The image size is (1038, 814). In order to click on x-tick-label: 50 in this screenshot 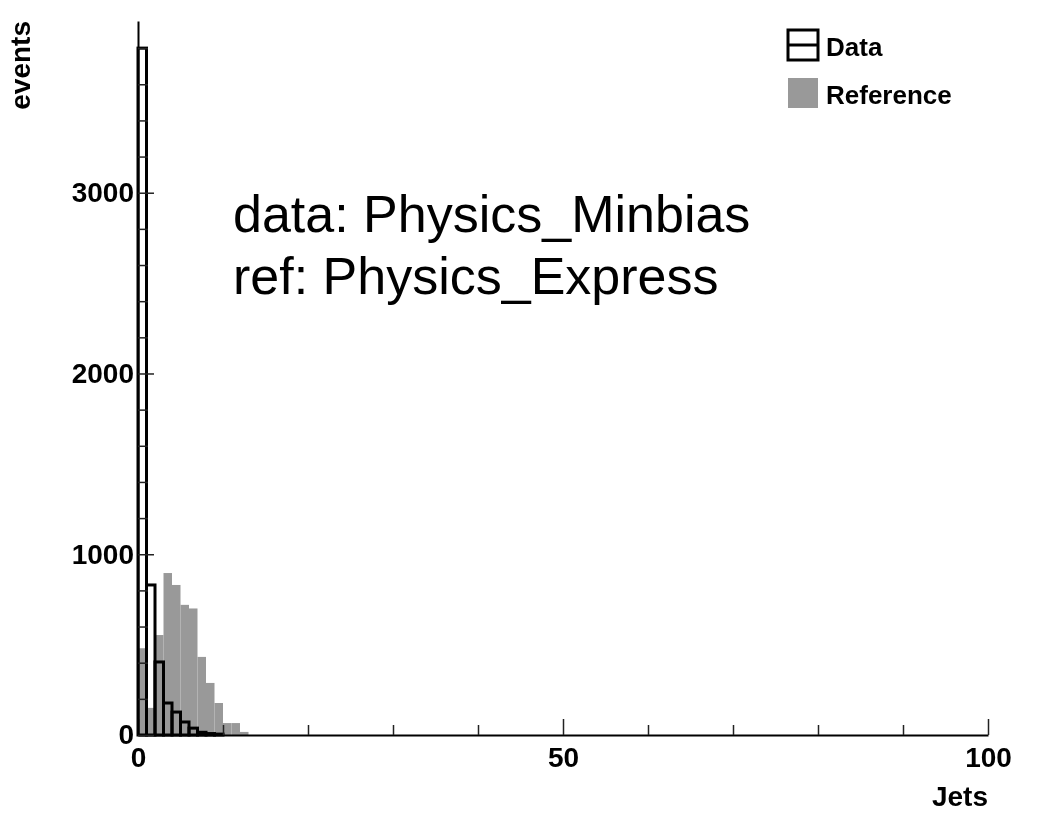, I will do `click(563, 757)`.